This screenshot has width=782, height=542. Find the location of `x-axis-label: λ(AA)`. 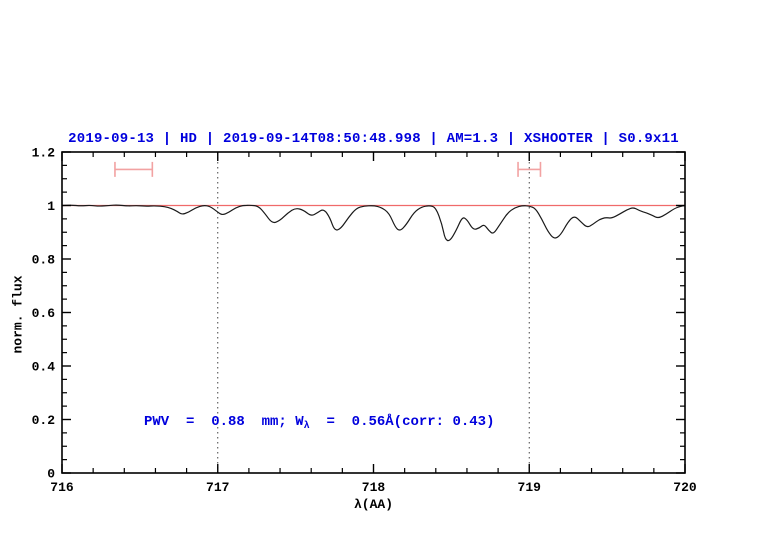

x-axis-label: λ(AA) is located at coordinates (373, 504).